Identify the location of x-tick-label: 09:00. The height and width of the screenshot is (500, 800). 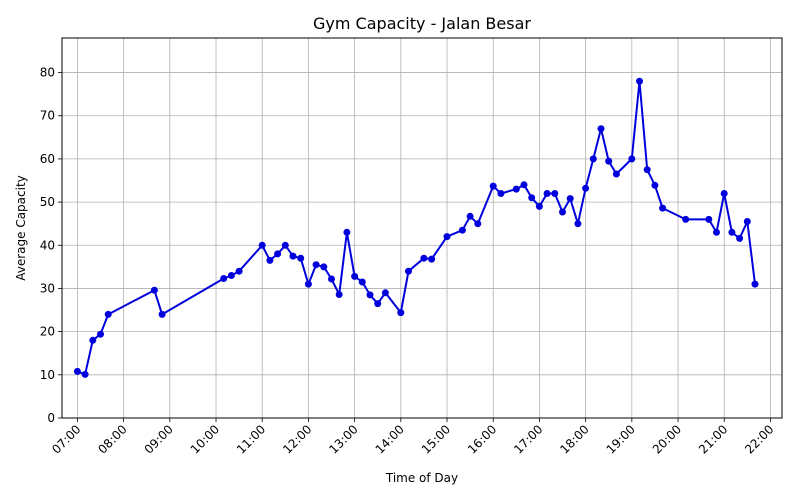
(159, 439).